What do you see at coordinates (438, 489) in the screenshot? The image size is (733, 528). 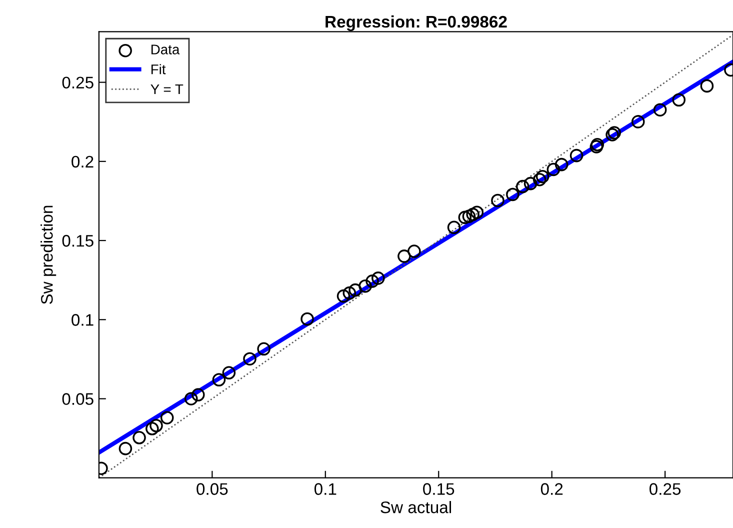 I see `x-tick-label: 0.15` at bounding box center [438, 489].